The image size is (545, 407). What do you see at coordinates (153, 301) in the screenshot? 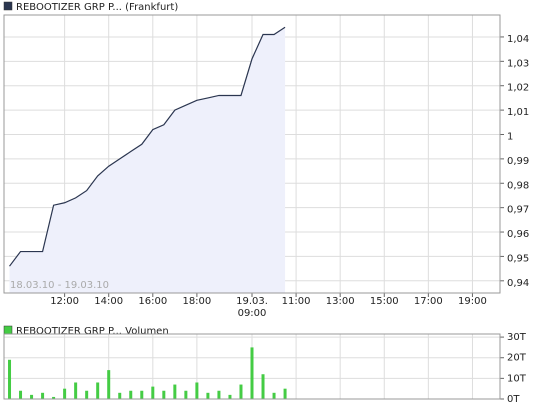
I see `x-tick-label: 16:00` at bounding box center [153, 301].